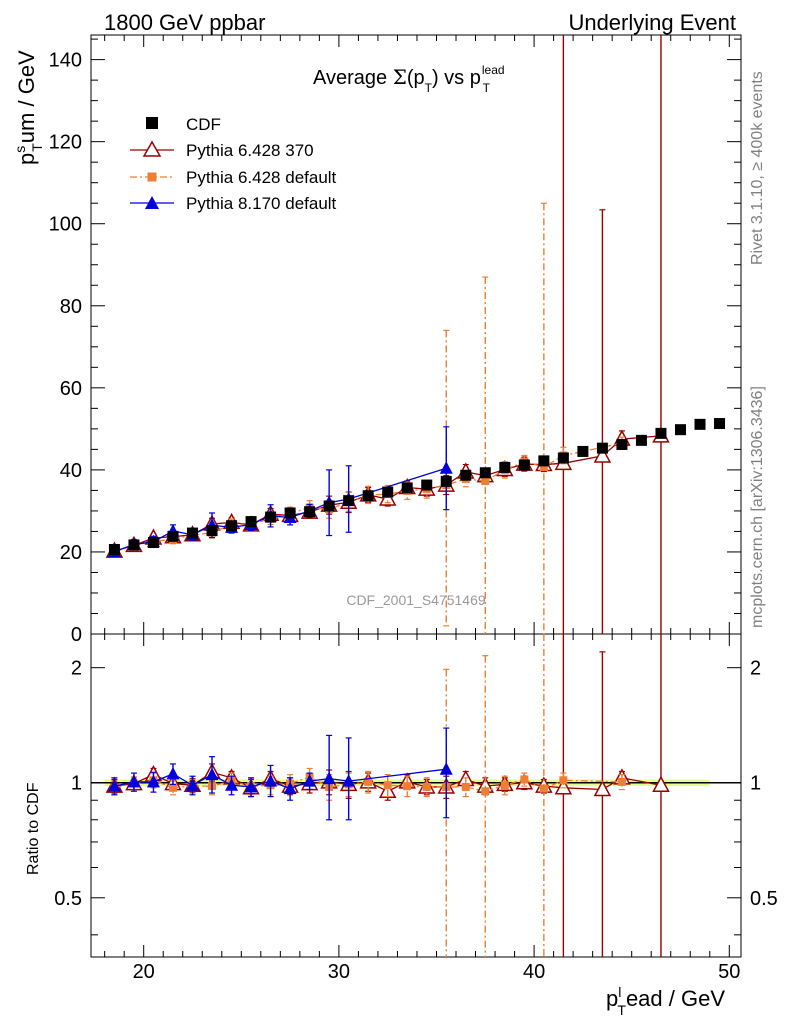 The image size is (786, 1024). I want to click on plot-title-prefix: Average, so click(353, 78).